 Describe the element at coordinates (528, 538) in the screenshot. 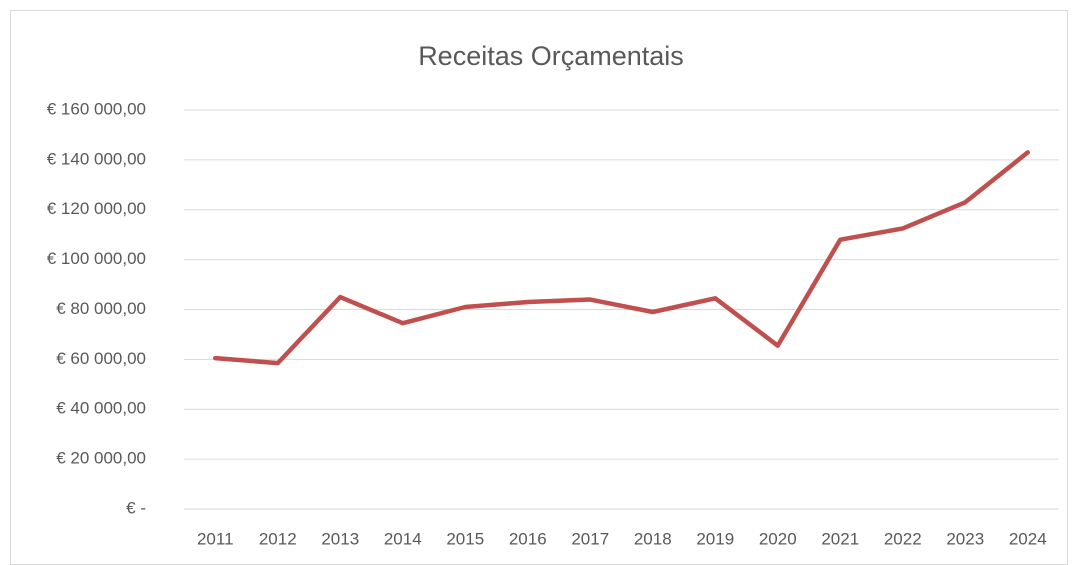

I see `x-tick-label: 2016` at that location.